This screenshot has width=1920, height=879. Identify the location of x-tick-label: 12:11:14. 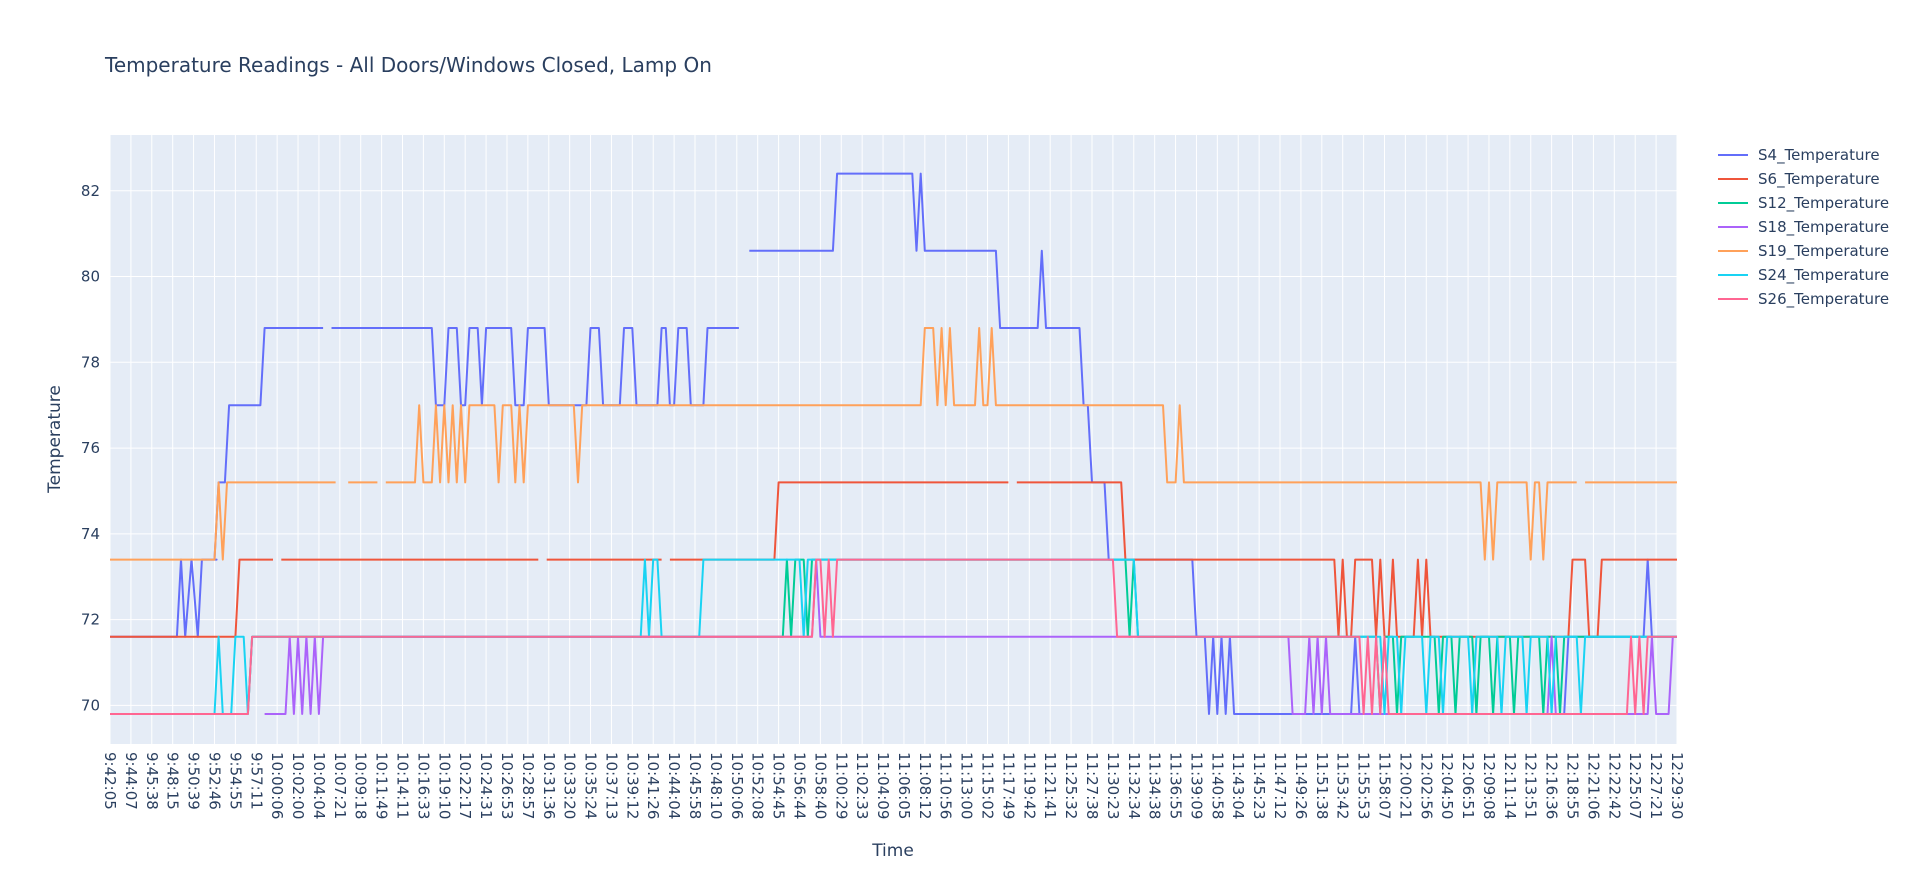
(1510, 785).